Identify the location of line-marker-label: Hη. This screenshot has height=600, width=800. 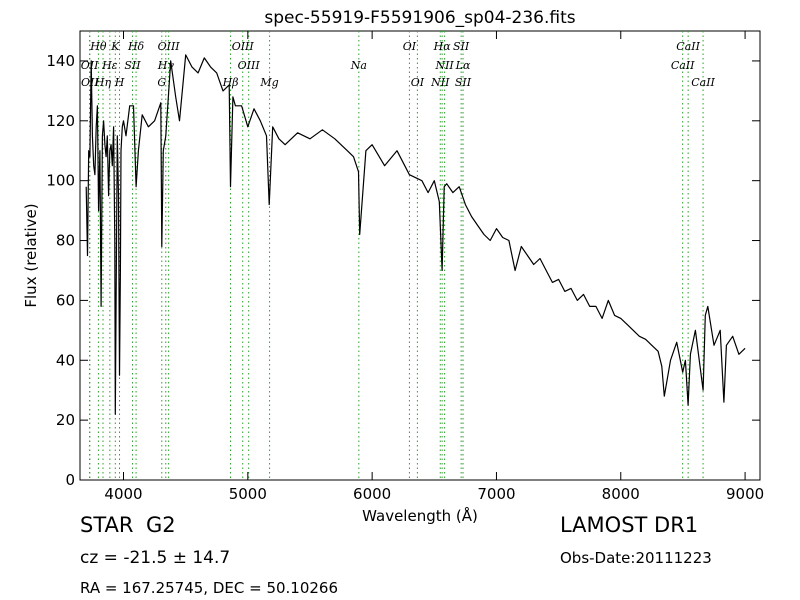
(103, 82).